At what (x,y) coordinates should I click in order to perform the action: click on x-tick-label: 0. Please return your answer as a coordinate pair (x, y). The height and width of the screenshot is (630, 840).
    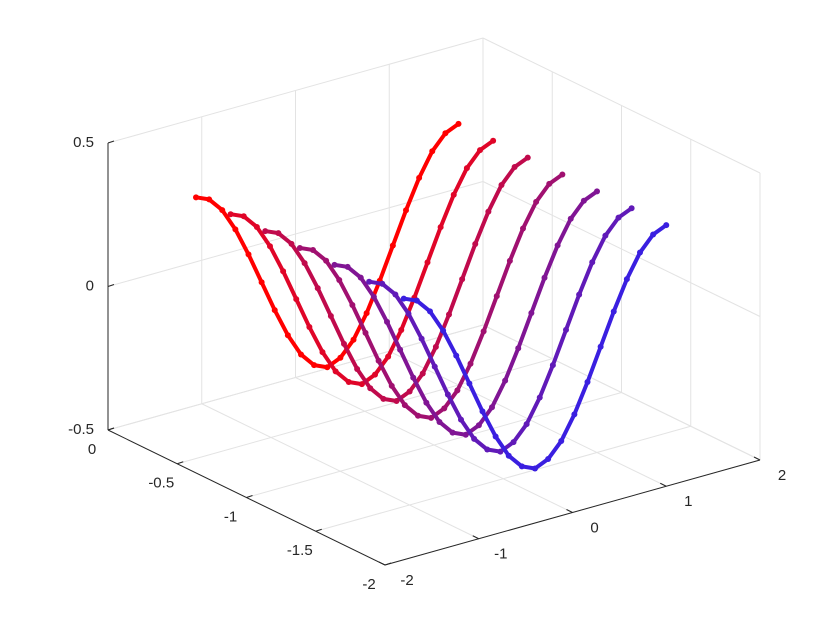
    Looking at the image, I should click on (594, 527).